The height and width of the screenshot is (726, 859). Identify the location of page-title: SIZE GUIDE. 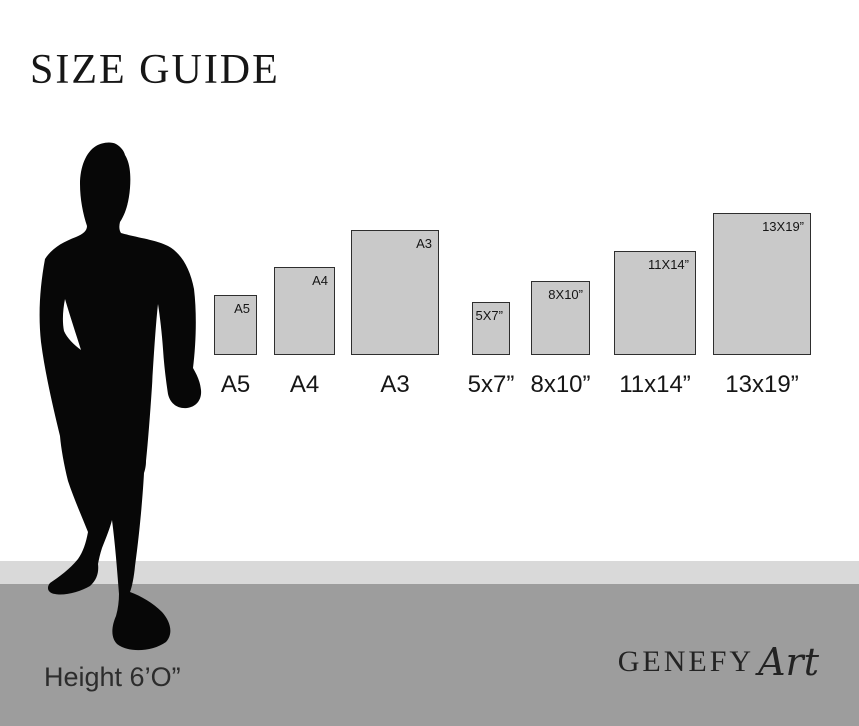
(155, 70).